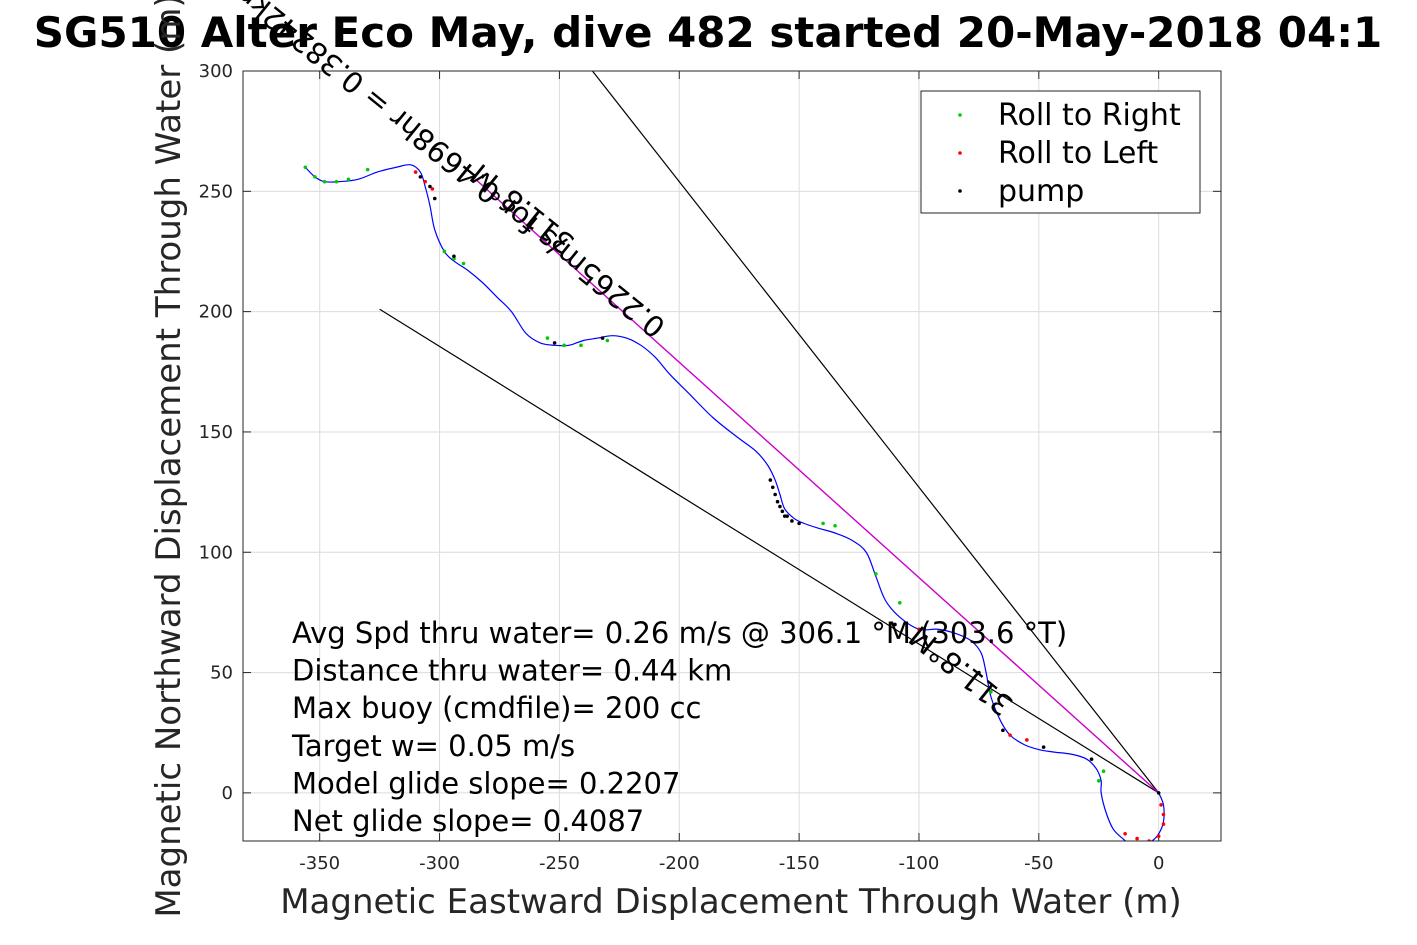  What do you see at coordinates (319, 863) in the screenshot?
I see `x-tick-label-0: -350` at bounding box center [319, 863].